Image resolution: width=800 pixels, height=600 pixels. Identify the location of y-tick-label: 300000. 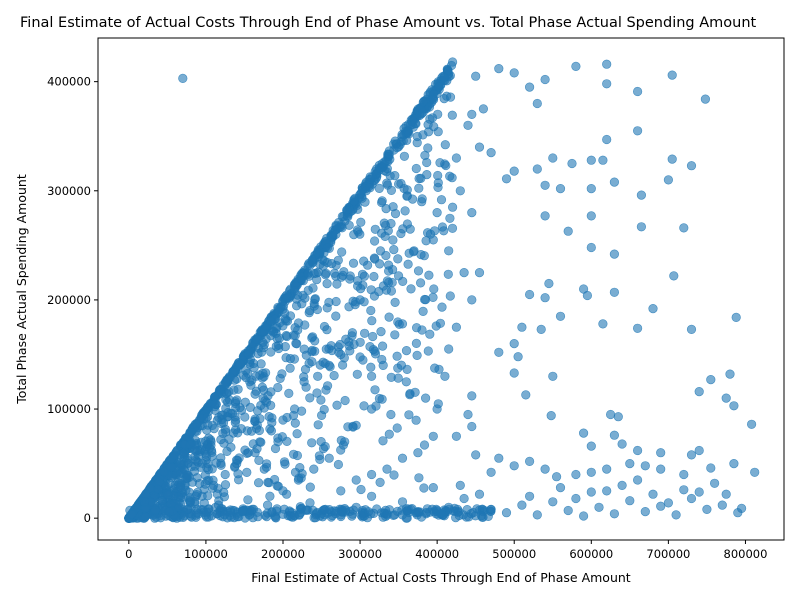
(69, 191).